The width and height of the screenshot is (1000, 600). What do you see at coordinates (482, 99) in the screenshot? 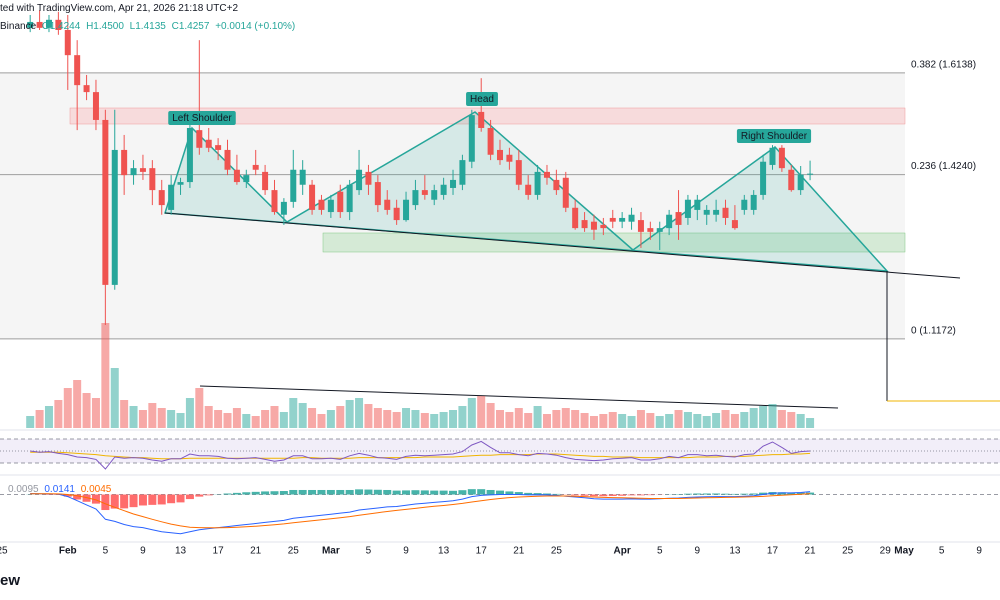
I see `annotation-badge` at bounding box center [482, 99].